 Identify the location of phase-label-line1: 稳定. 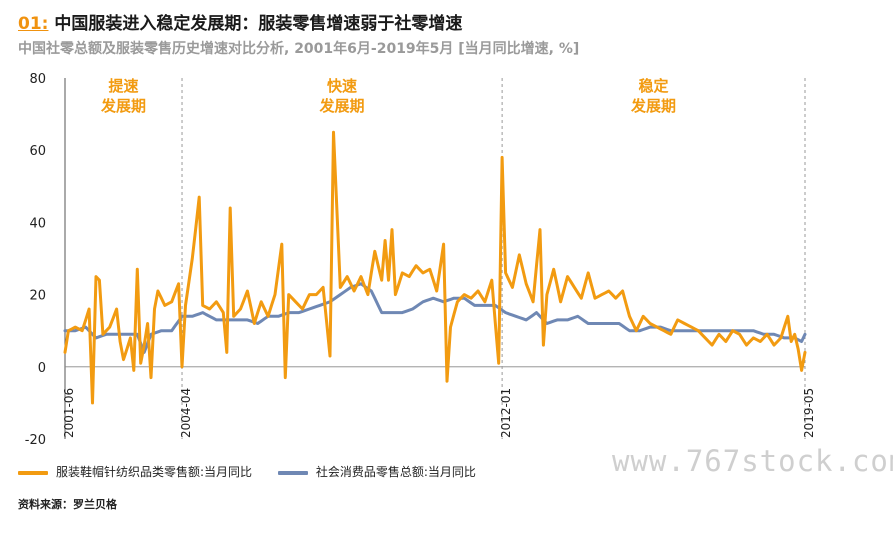
(654, 86).